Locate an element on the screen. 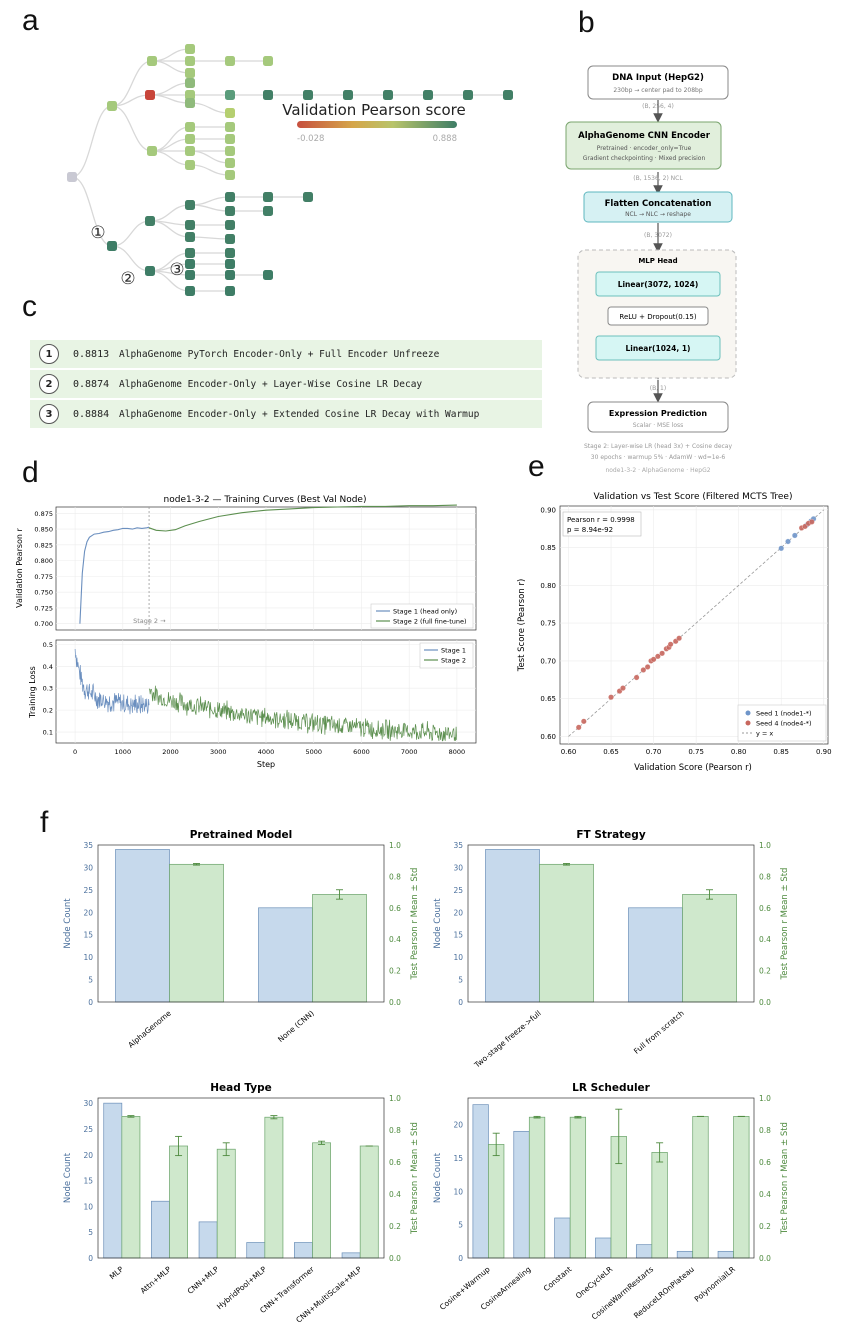 The width and height of the screenshot is (846, 1332). chart-frame is located at coordinates (611, 1178).